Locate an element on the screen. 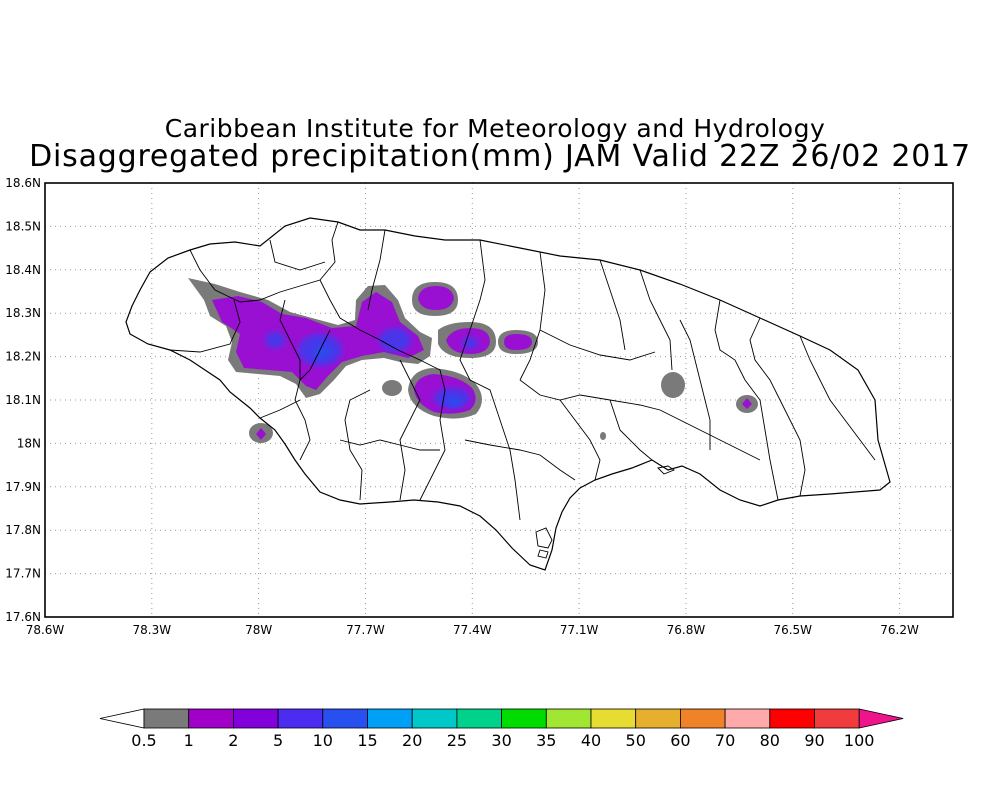  lon-tick-label: 76.8W is located at coordinates (686, 630).